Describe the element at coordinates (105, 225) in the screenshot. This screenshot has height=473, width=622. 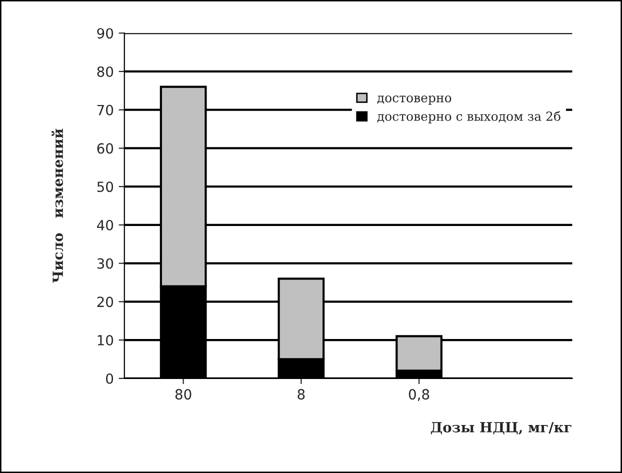
I see `y-tick-label: 40` at that location.